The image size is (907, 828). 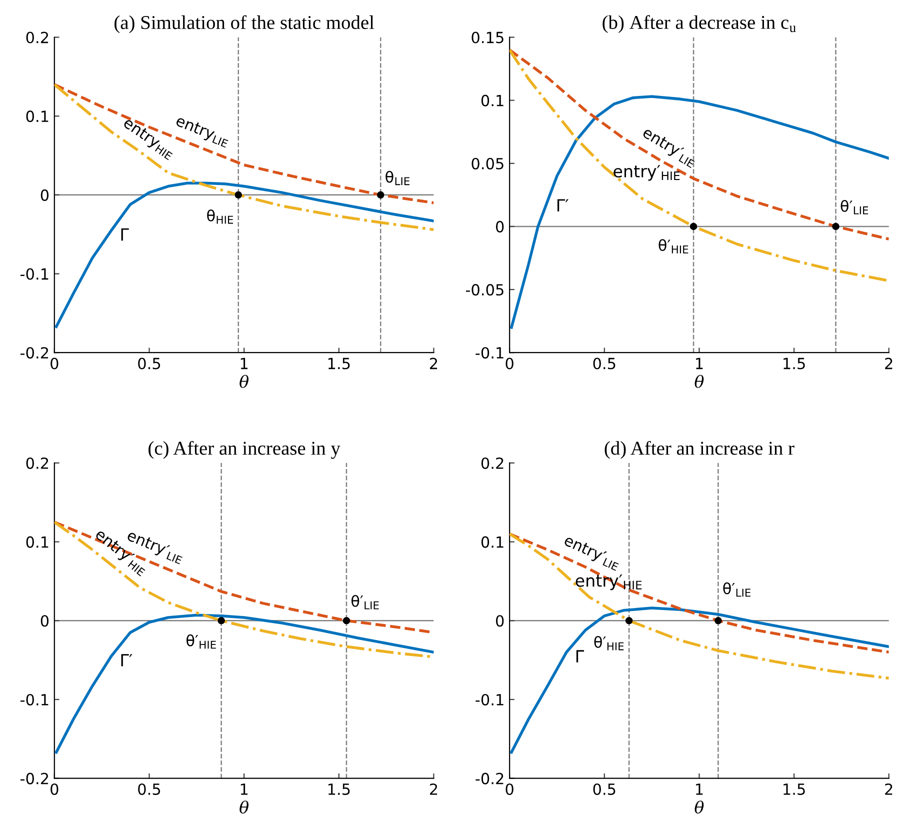 What do you see at coordinates (699, 24) in the screenshot?
I see `chart-title: (b) After a decrease in c$_{u}$` at bounding box center [699, 24].